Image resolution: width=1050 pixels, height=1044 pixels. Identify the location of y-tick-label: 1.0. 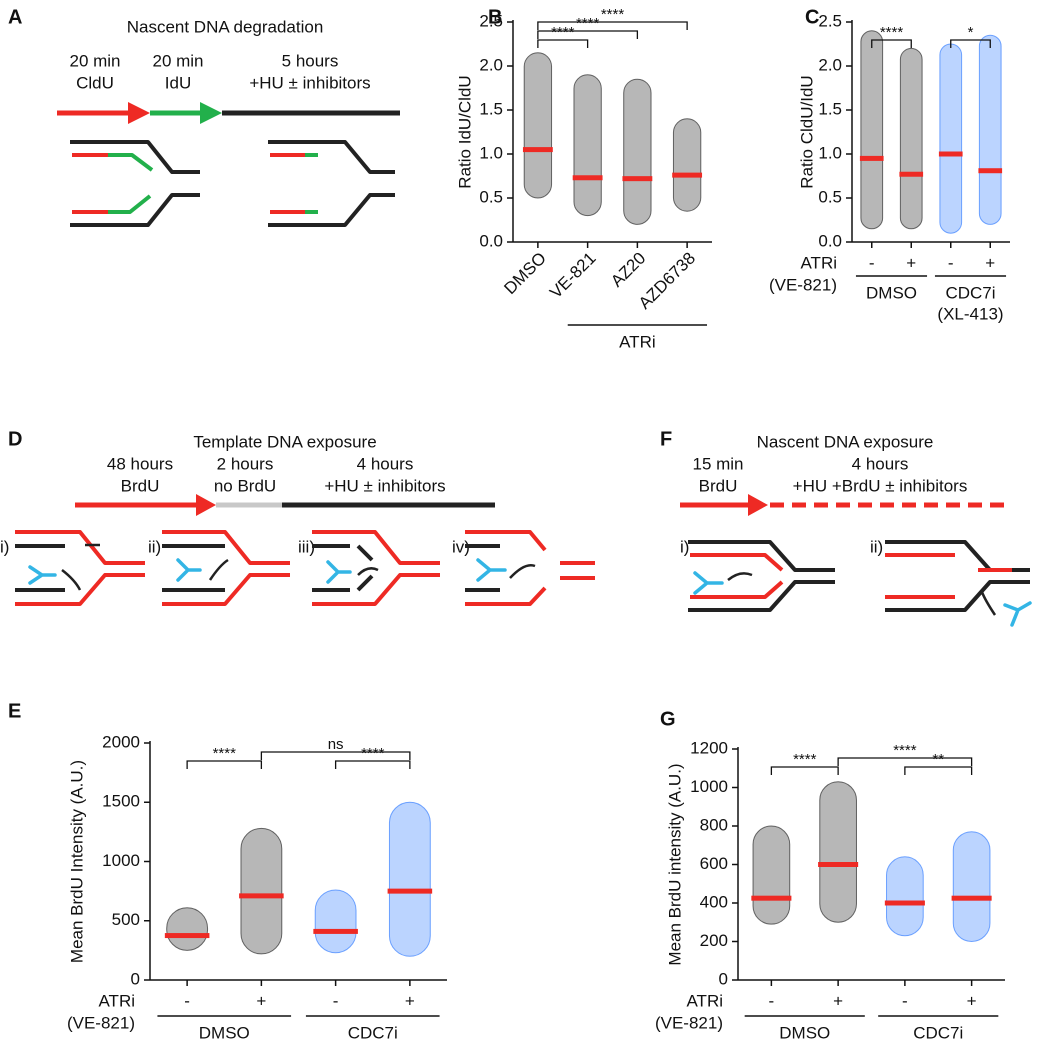
(491, 152).